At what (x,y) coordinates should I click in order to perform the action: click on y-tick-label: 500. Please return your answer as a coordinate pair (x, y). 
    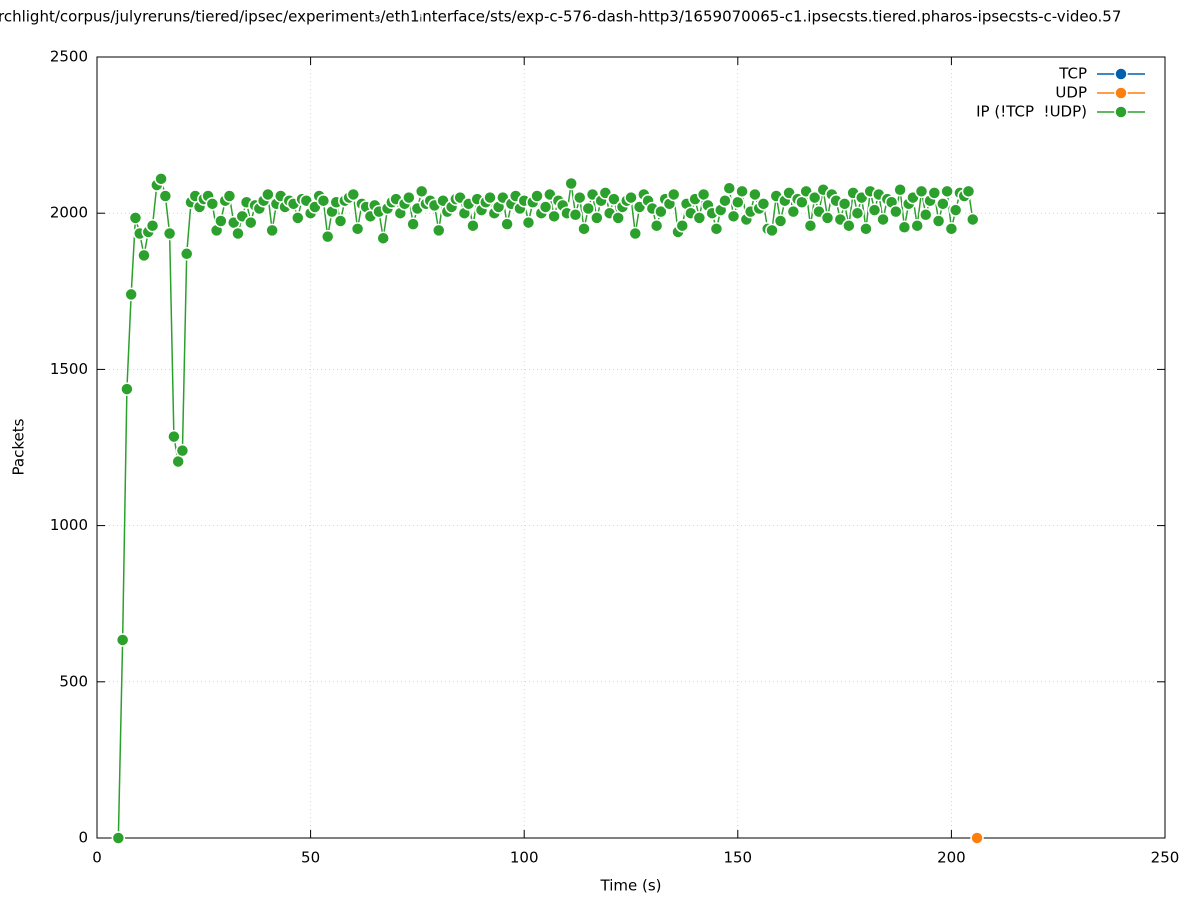
    Looking at the image, I should click on (73, 681).